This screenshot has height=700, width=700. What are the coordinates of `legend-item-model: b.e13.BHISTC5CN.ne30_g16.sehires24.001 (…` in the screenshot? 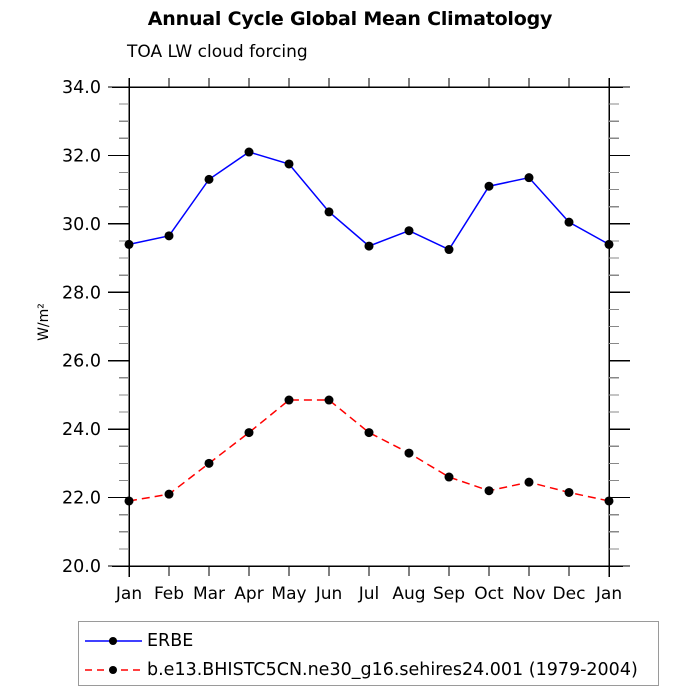 It's located at (370, 669).